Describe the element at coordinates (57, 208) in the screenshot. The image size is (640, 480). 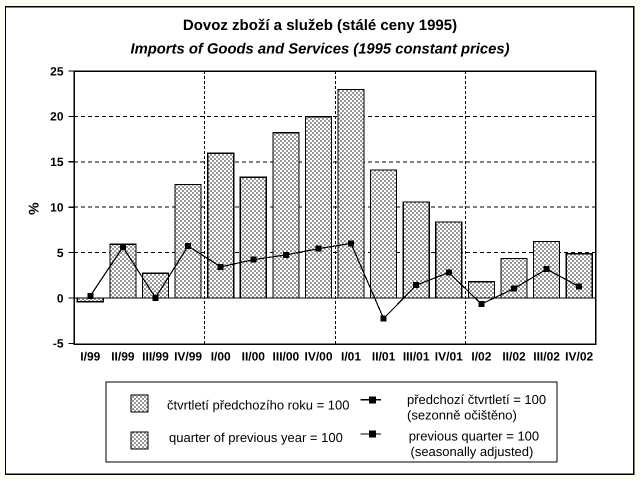
I see `svg-text: 10` at that location.